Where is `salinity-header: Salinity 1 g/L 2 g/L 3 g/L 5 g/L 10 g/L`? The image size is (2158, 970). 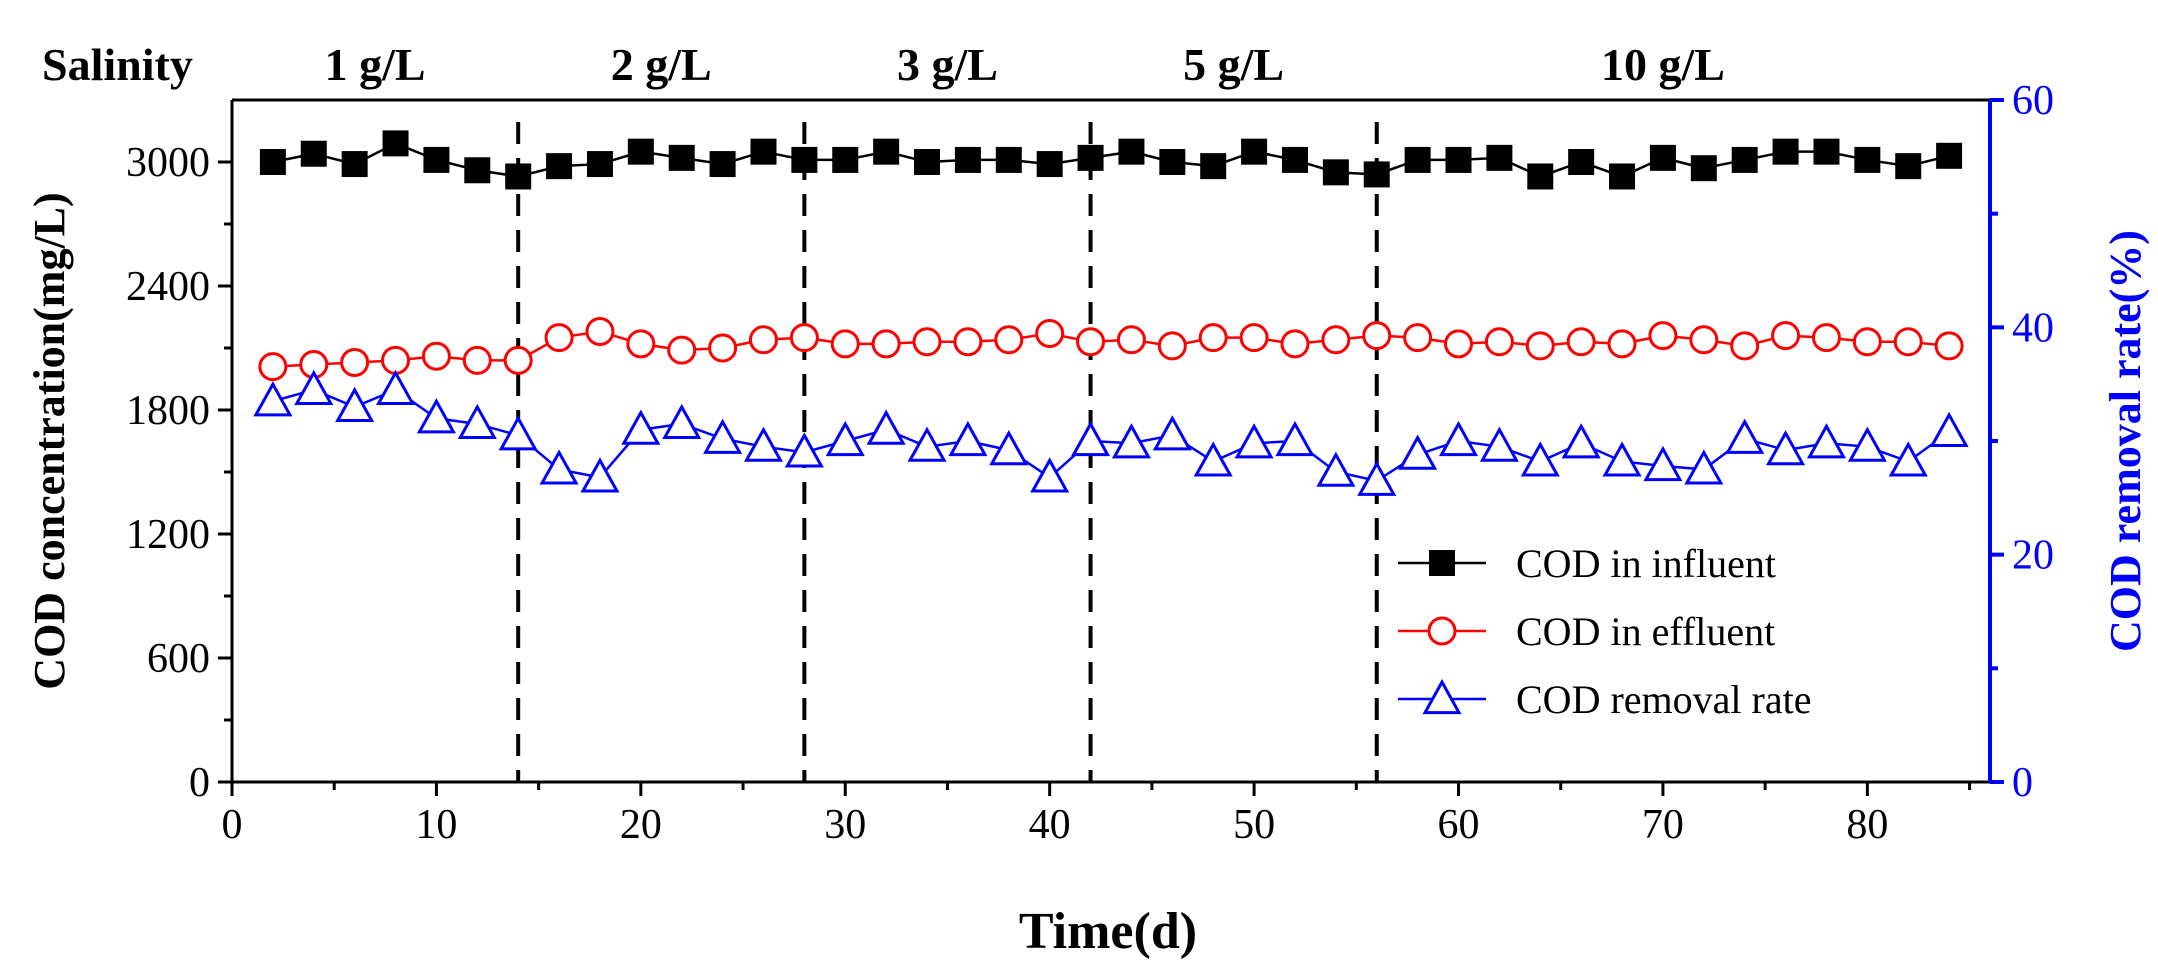
salinity-header: Salinity 1 g/L 2 g/L 3 g/L 5 g/L 10 g/L is located at coordinates (883, 64).